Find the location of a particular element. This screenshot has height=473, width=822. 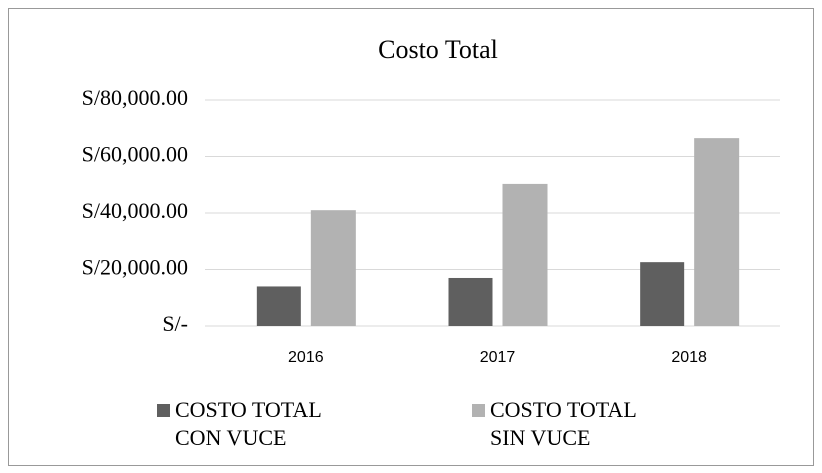

y-tick-label: S/60,000.00 is located at coordinates (135, 154).